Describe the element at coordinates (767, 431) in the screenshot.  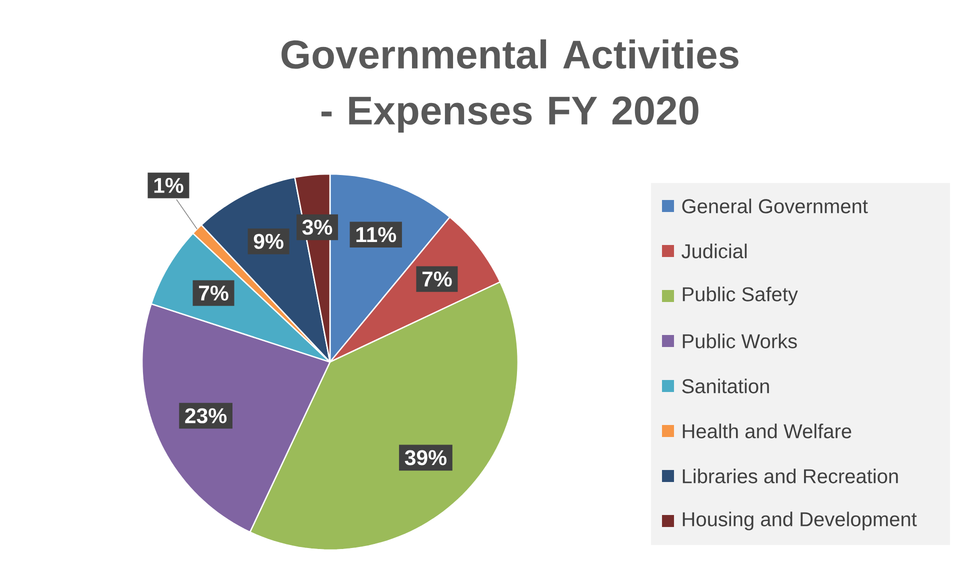
I see `legend-label: Health and Welfare` at that location.